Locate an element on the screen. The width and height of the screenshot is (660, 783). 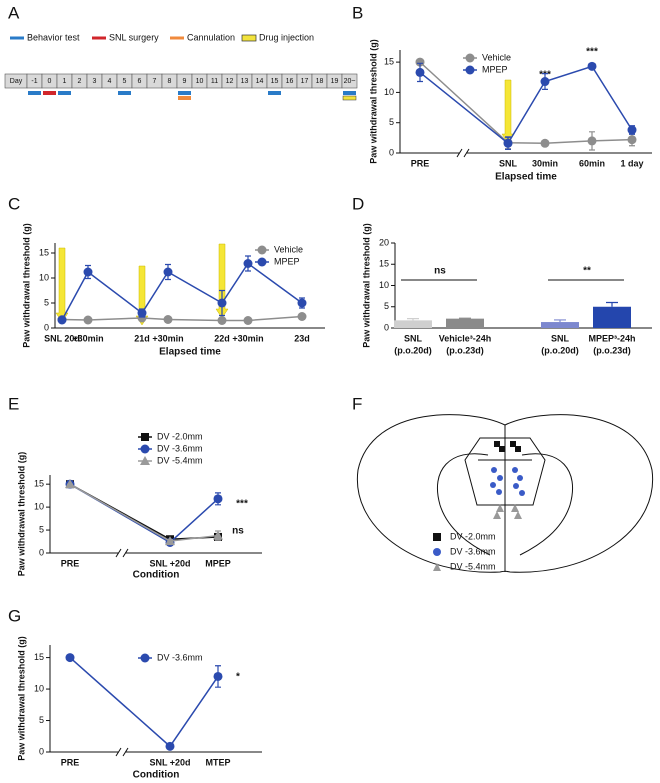
x-tick-label: SNL +20d is located at coordinates (169, 563).